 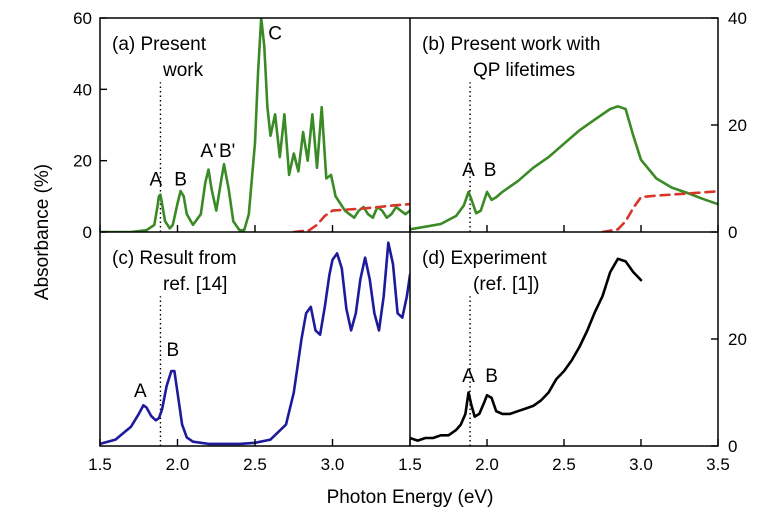 What do you see at coordinates (227, 151) in the screenshot?
I see `peak-label-a-3: B'` at bounding box center [227, 151].